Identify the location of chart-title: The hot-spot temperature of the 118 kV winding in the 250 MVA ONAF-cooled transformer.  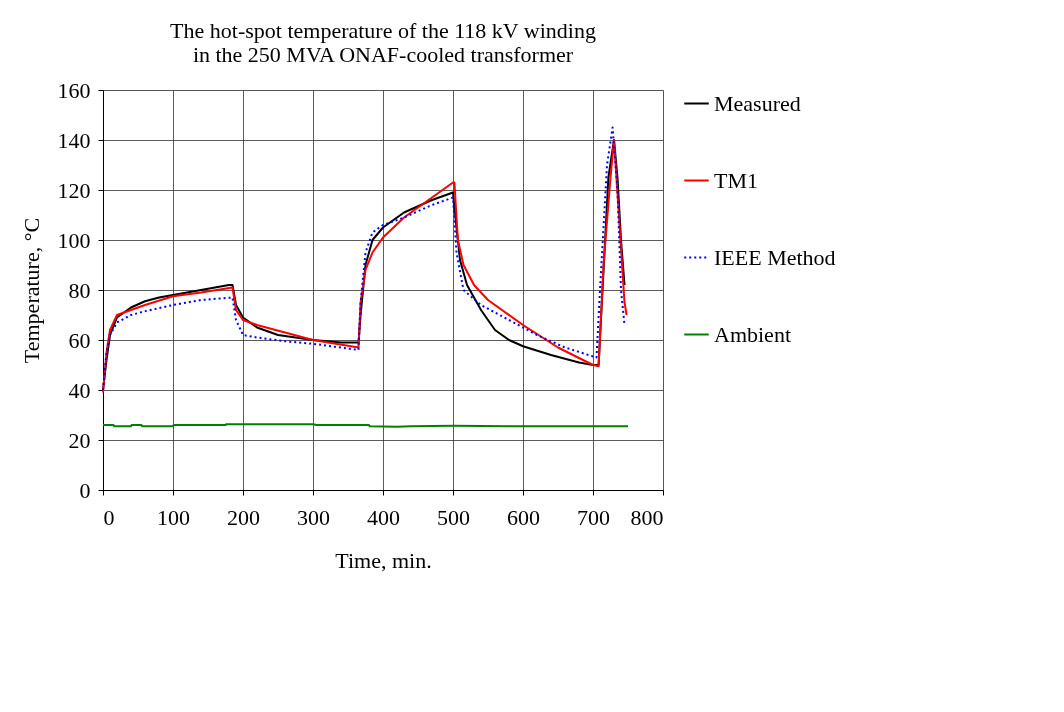
(383, 42).